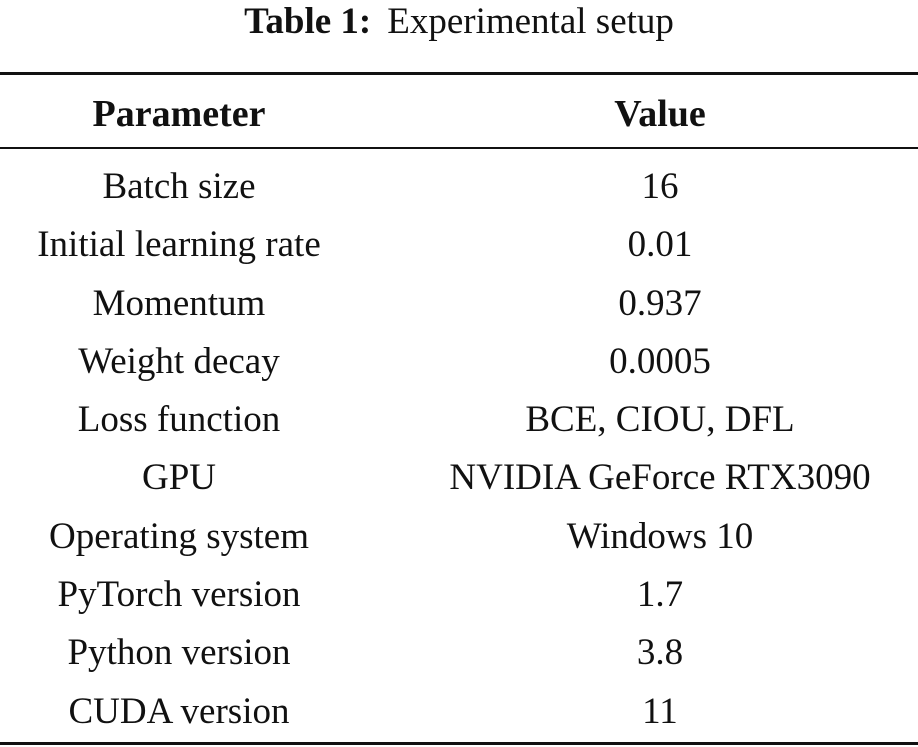  Describe the element at coordinates (530, 21) in the screenshot. I see `caption-text: Experimental setup` at that location.